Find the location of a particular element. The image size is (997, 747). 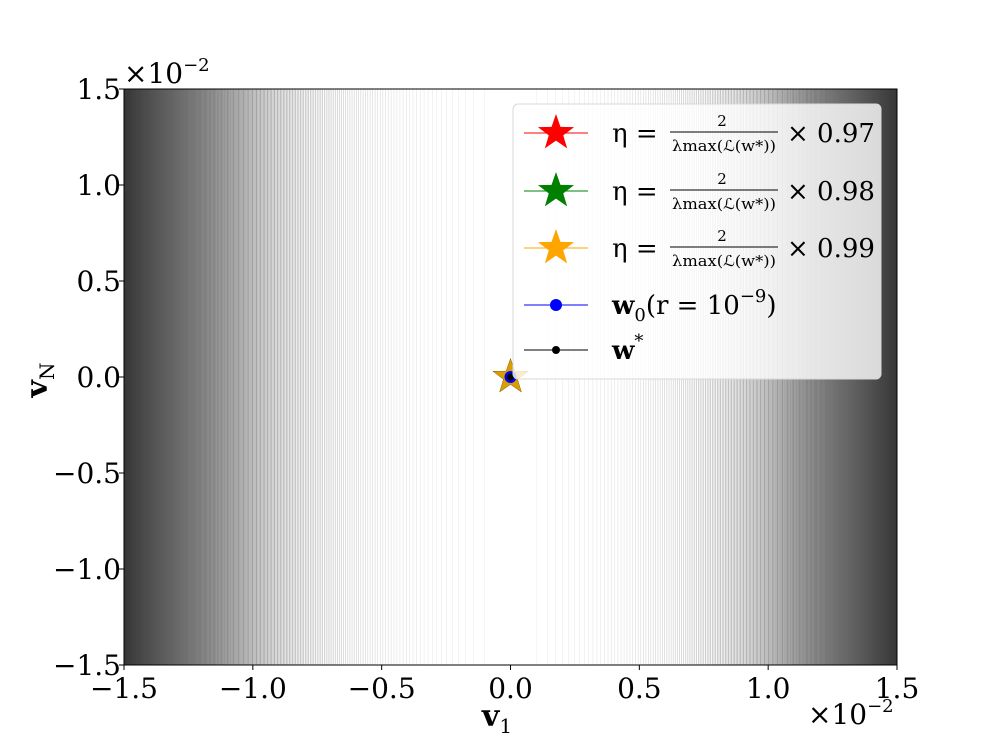

legend-entry-wstar: w* is located at coordinates (583, 348).